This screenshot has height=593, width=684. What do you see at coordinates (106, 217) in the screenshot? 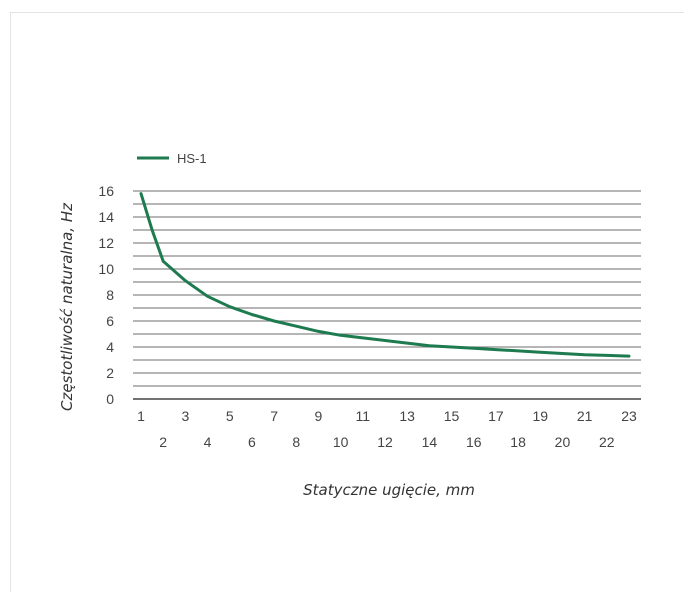
I see `y-tick-label: 14` at bounding box center [106, 217].